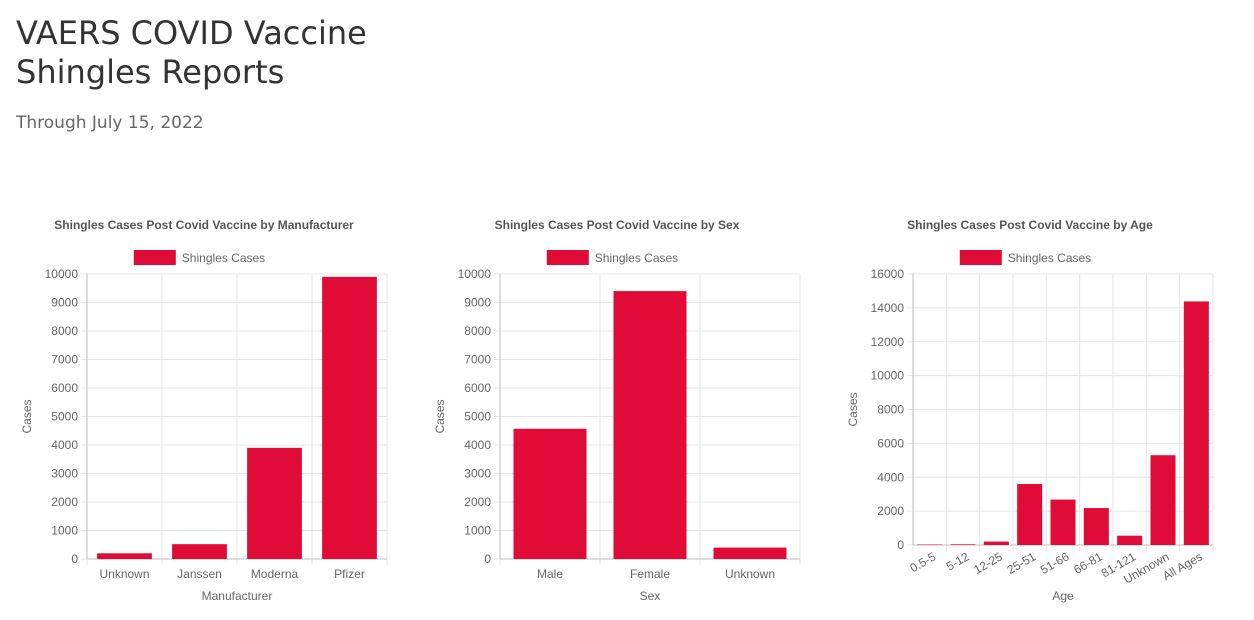  What do you see at coordinates (1088, 563) in the screenshot?
I see `x-tick-label: 66-81` at bounding box center [1088, 563].